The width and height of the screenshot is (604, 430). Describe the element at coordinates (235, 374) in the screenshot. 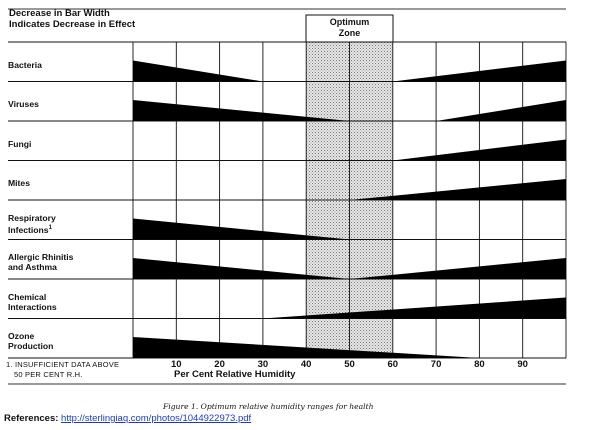

I see `x-axis-title: Per Cent Relative Humidity` at that location.